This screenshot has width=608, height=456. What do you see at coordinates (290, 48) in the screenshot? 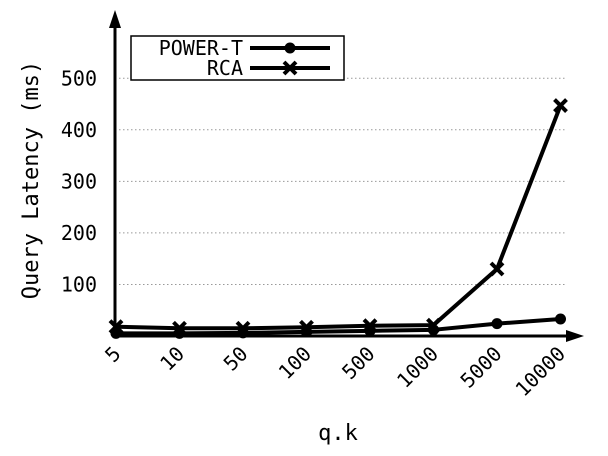
I see `legend-marker-power-t` at bounding box center [290, 48].